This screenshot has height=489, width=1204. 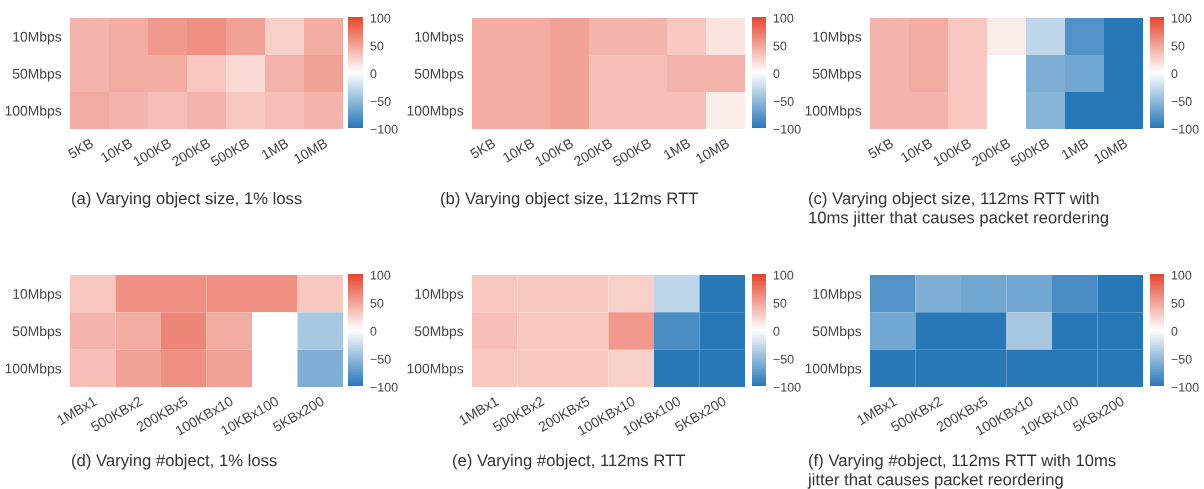 What do you see at coordinates (570, 200) in the screenshot?
I see `text: (b) Varying object size, 112ms RTT` at bounding box center [570, 200].